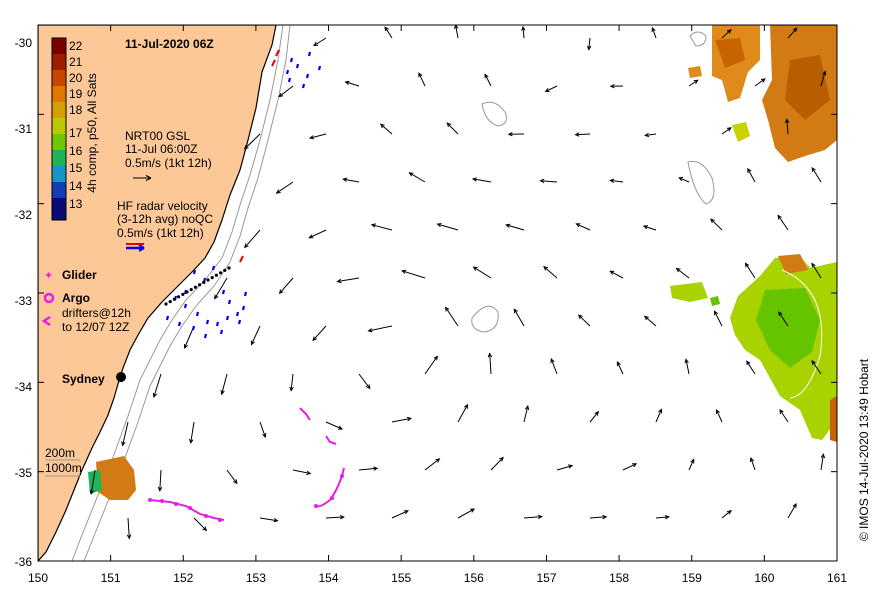  Describe the element at coordinates (753, 233) in the screenshot. I see `sst-patches` at that location.